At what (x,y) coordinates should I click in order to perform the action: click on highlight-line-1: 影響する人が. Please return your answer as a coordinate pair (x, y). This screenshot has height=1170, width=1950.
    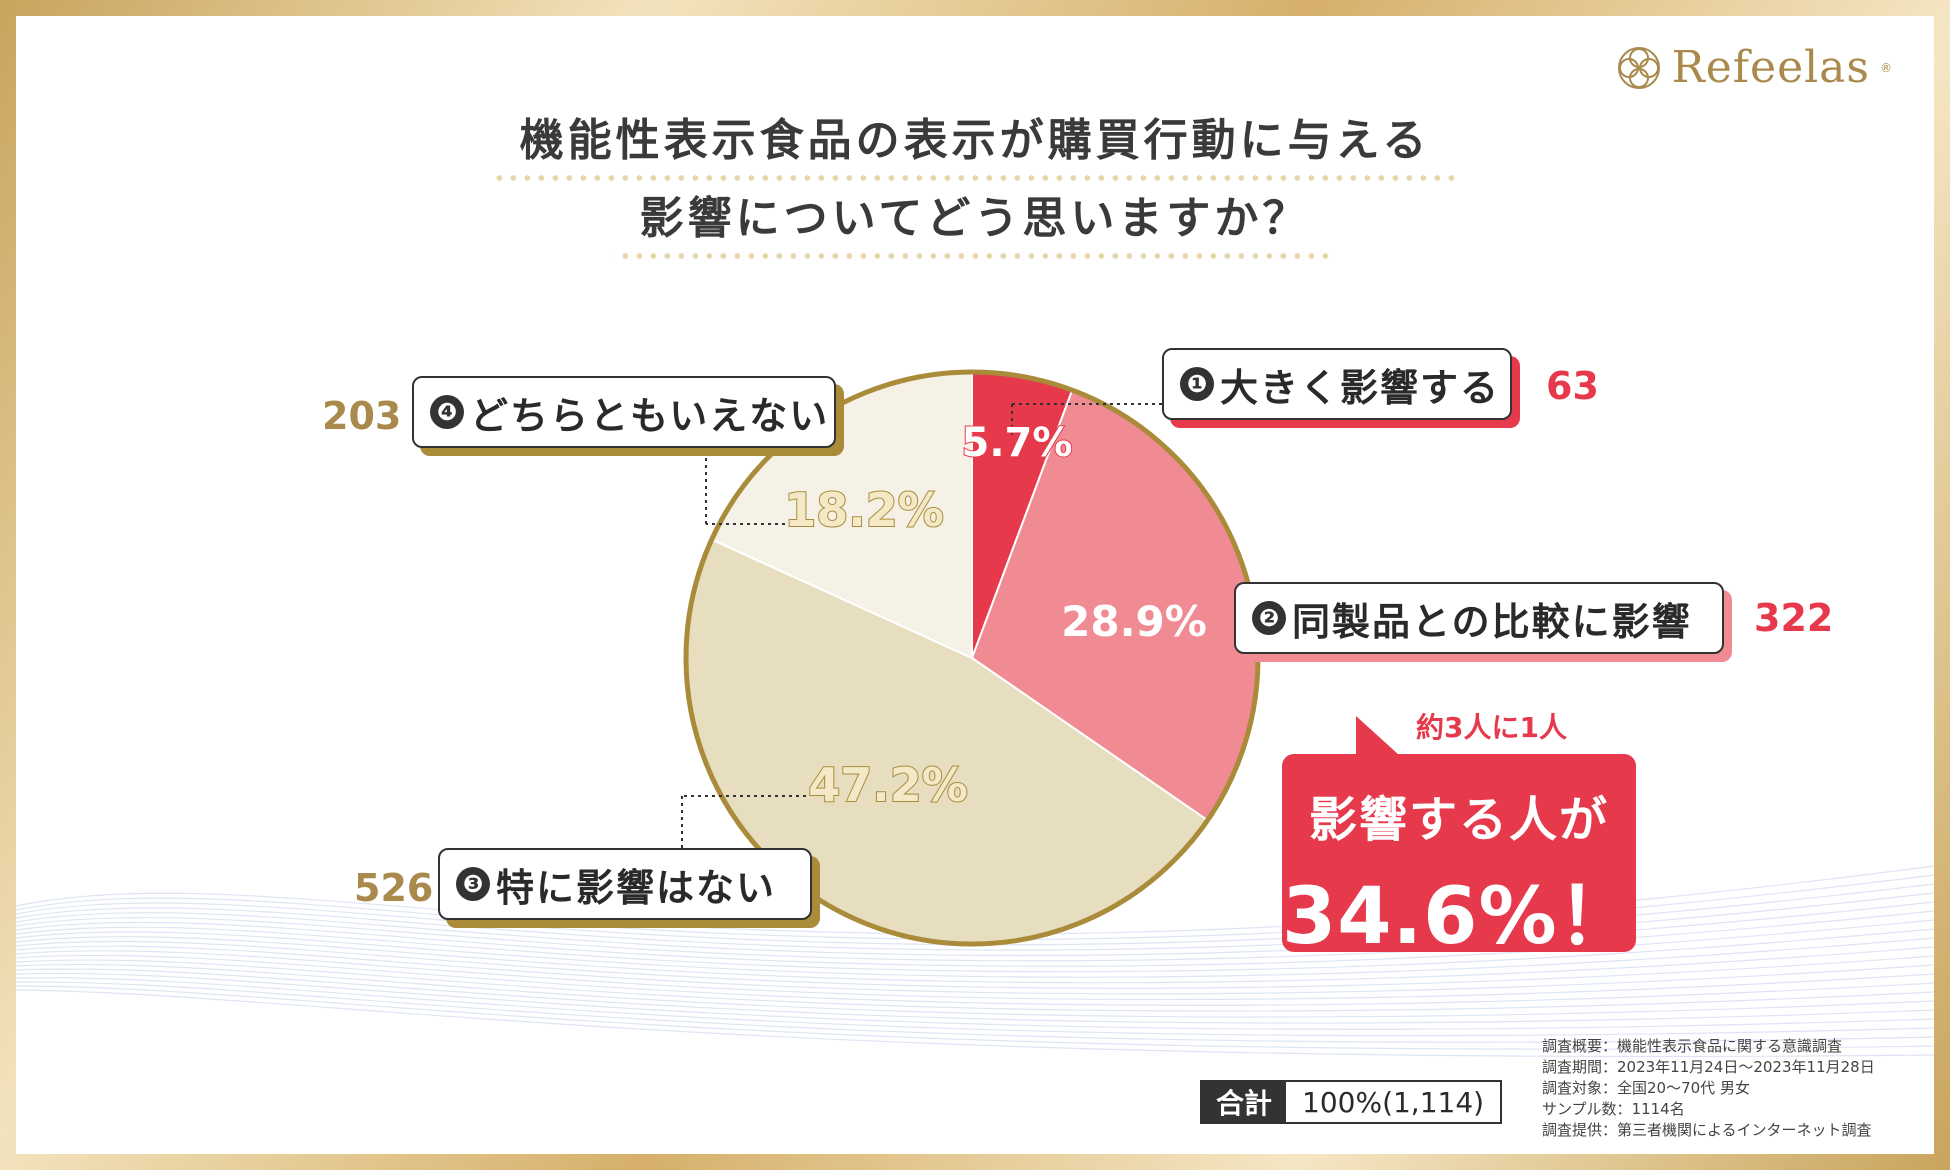
    Looking at the image, I should click on (1458, 820).